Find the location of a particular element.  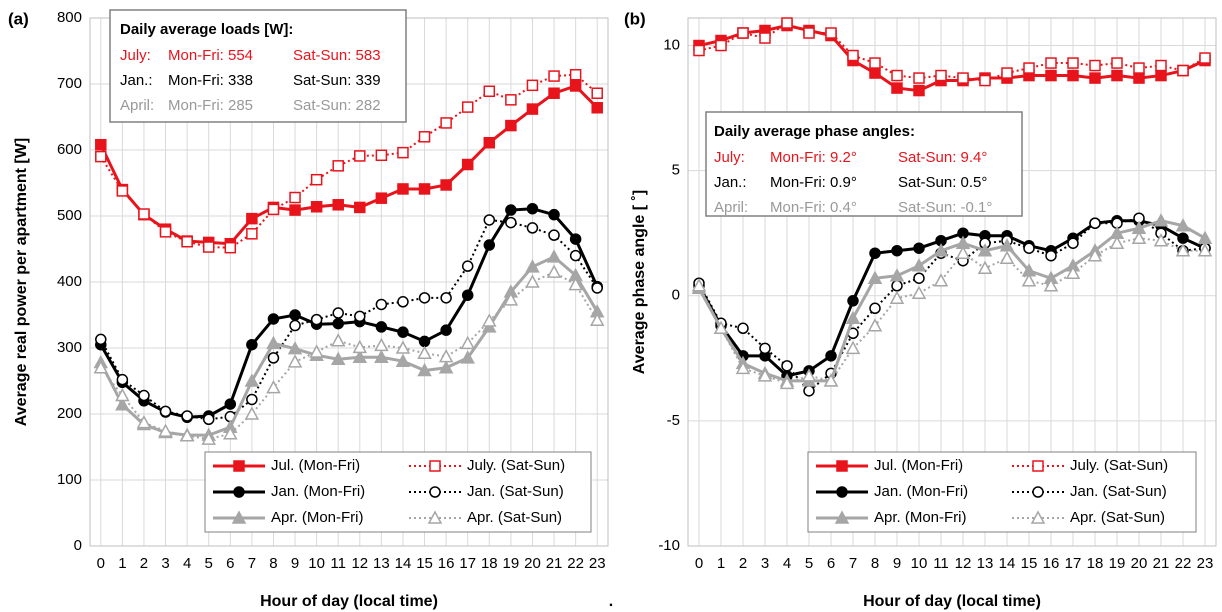

y-tick-label: 5 is located at coordinates (676, 170).